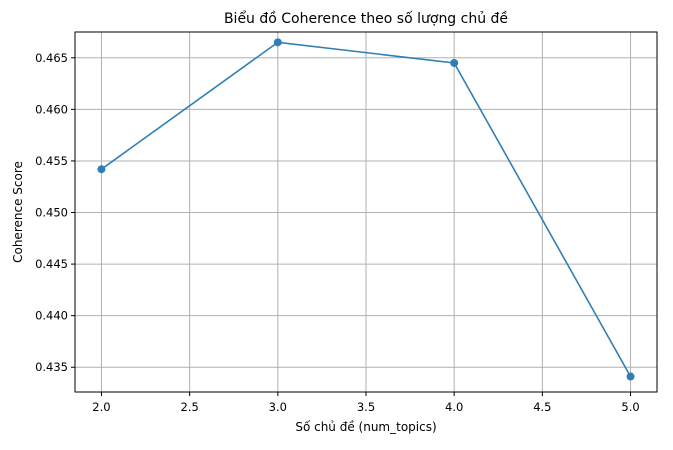  Describe the element at coordinates (630, 407) in the screenshot. I see `x-tick-label: 5.0` at that location.